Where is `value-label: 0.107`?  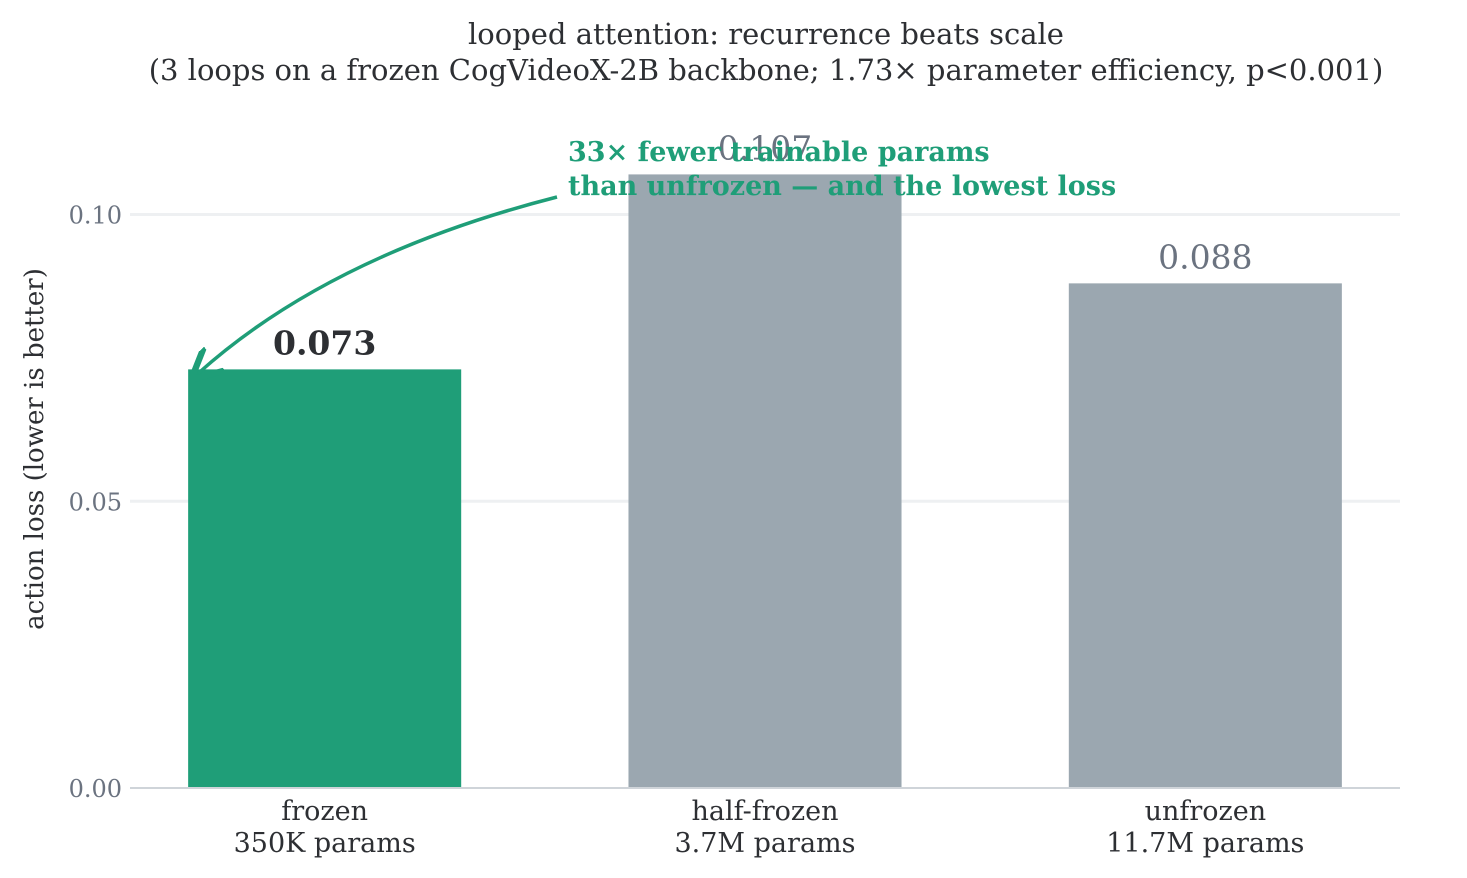 value-label: 0.107 is located at coordinates (765, 147).